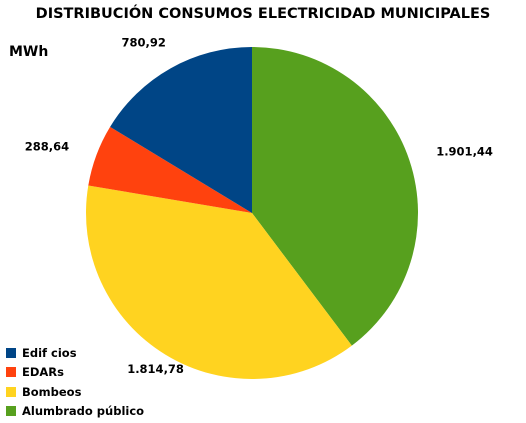 The height and width of the screenshot is (423, 526). Describe the element at coordinates (83, 411) in the screenshot. I see `legend-label: Alumbrado público` at that location.